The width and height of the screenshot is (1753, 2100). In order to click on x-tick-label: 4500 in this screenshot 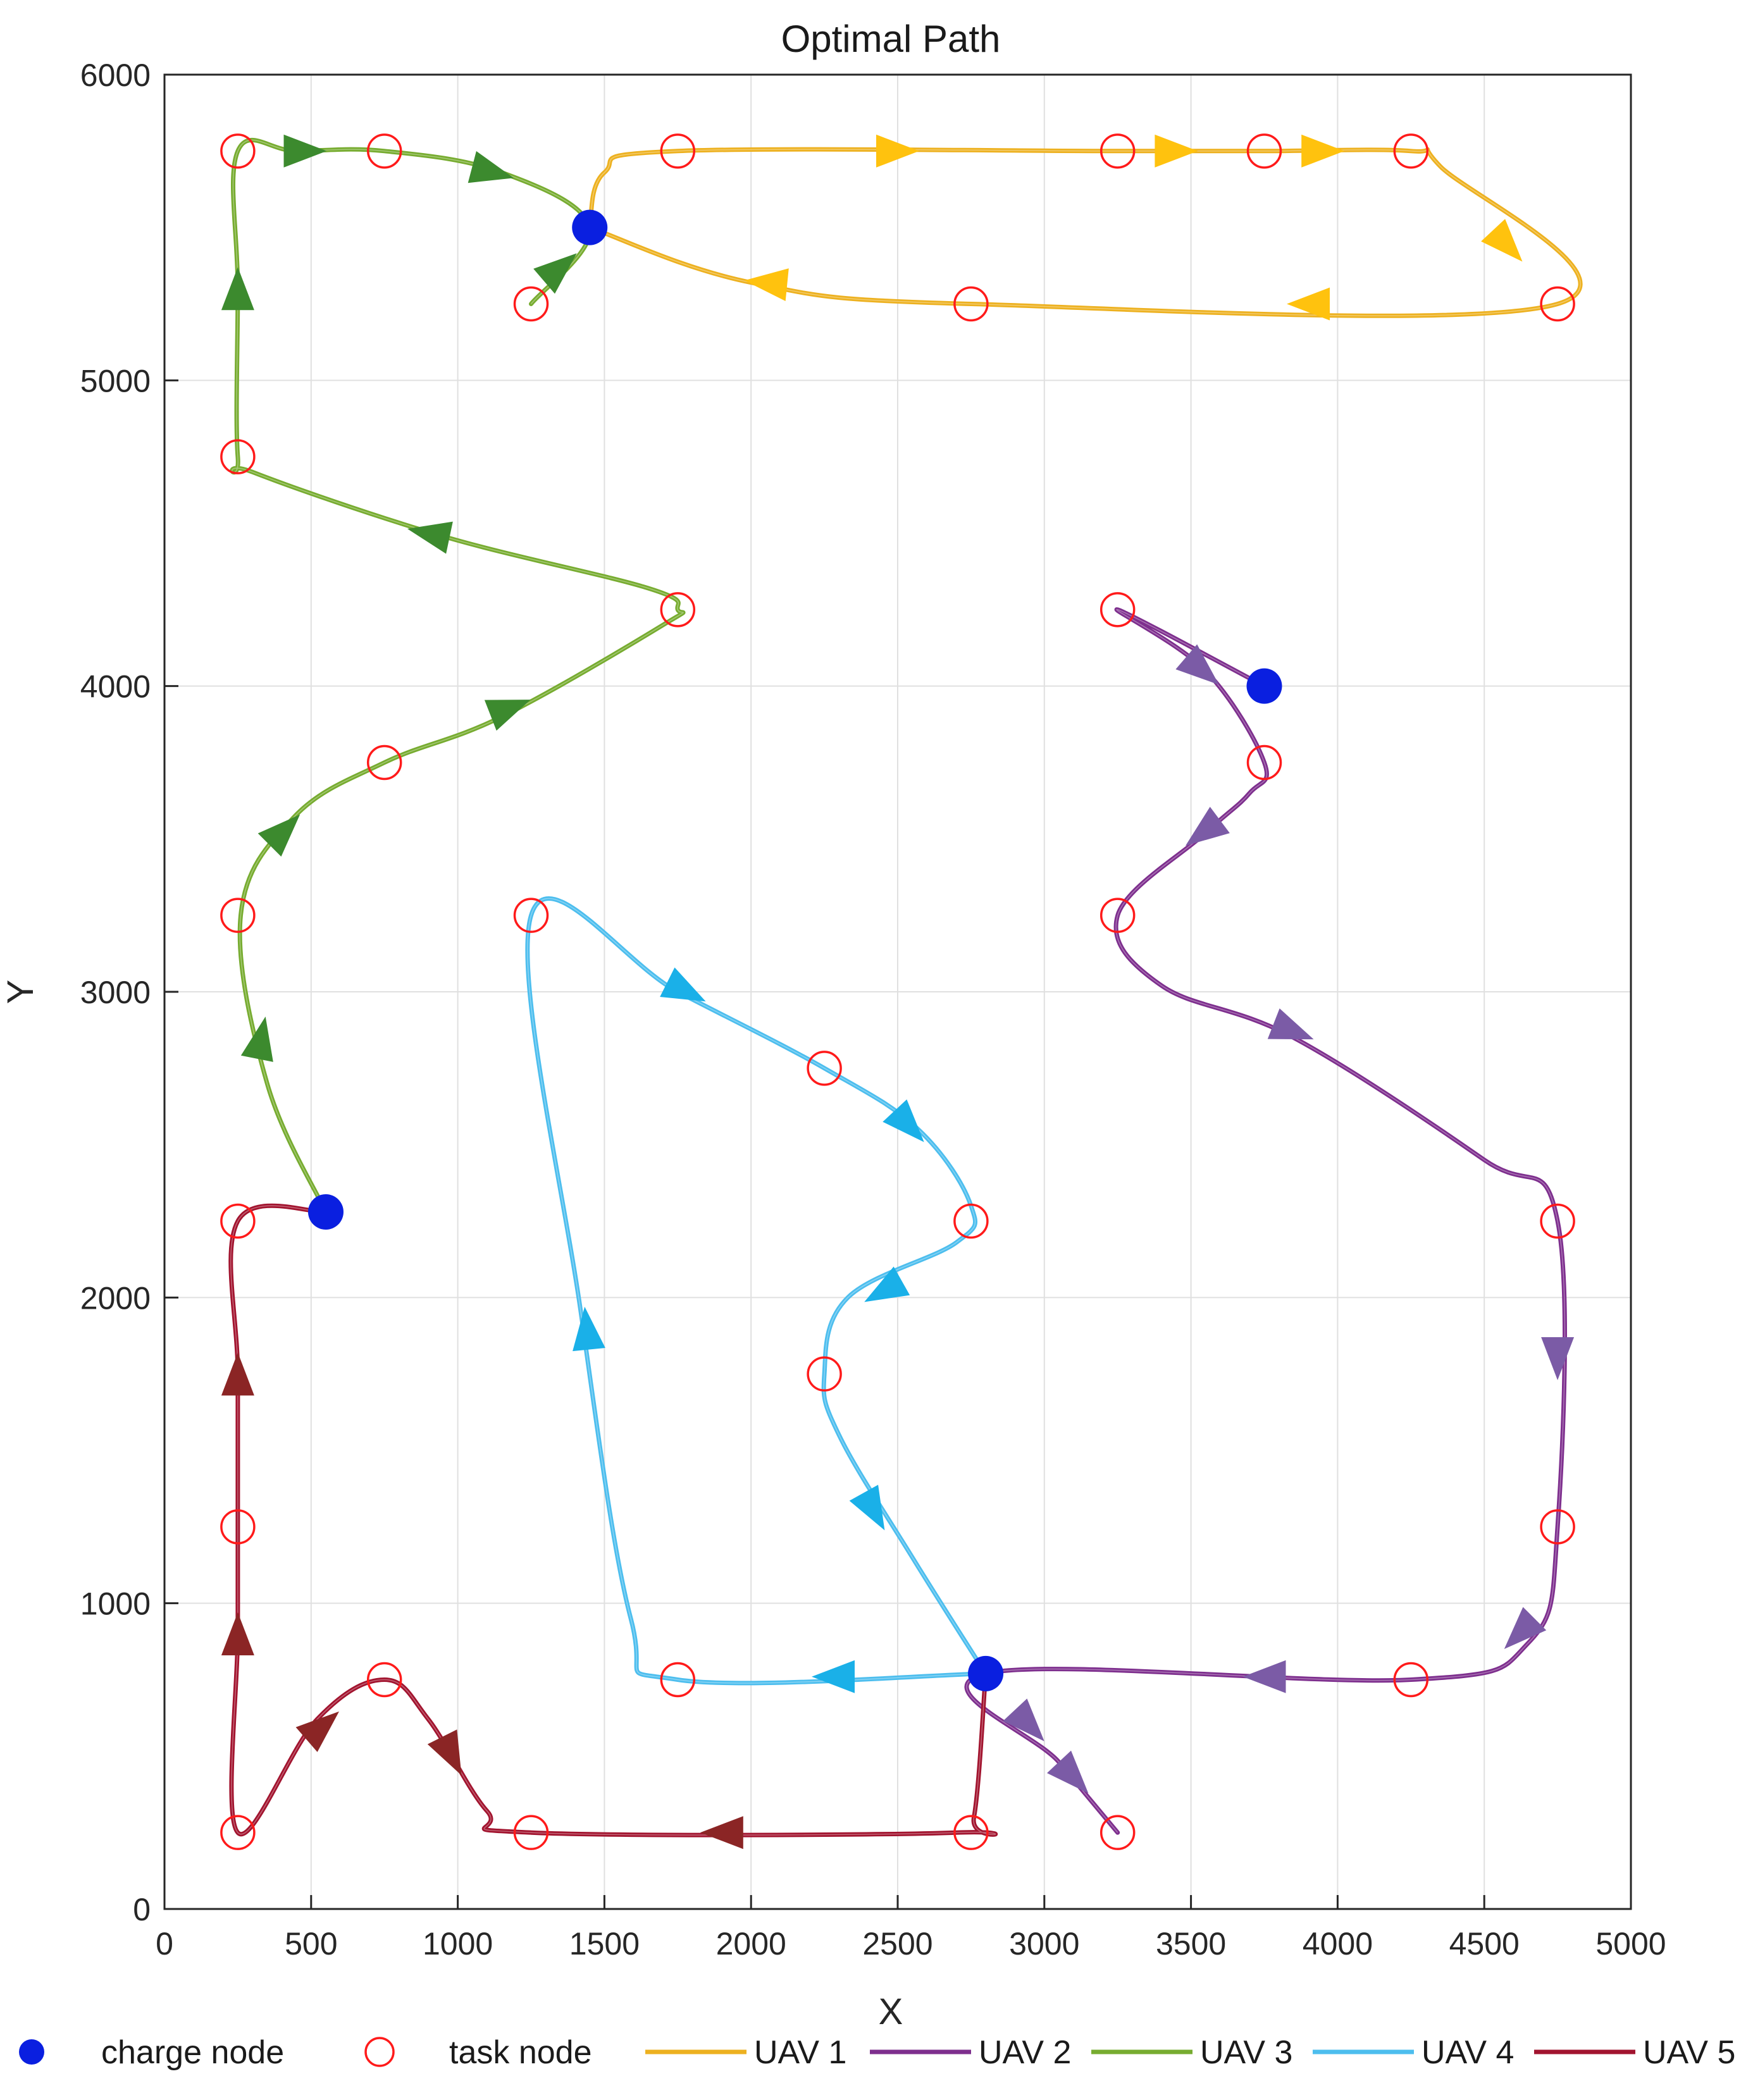, I will do `click(1485, 1943)`.